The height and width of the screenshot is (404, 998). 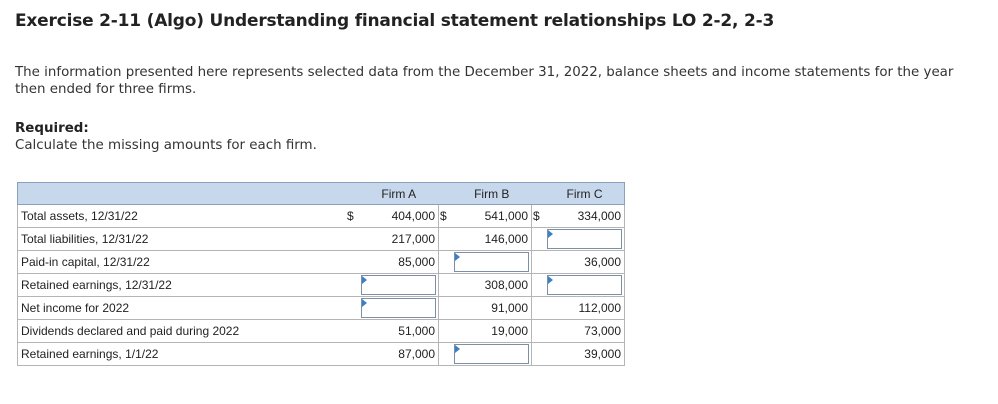 I want to click on row-label: Total assets, 12/31/22, so click(x=181, y=216).